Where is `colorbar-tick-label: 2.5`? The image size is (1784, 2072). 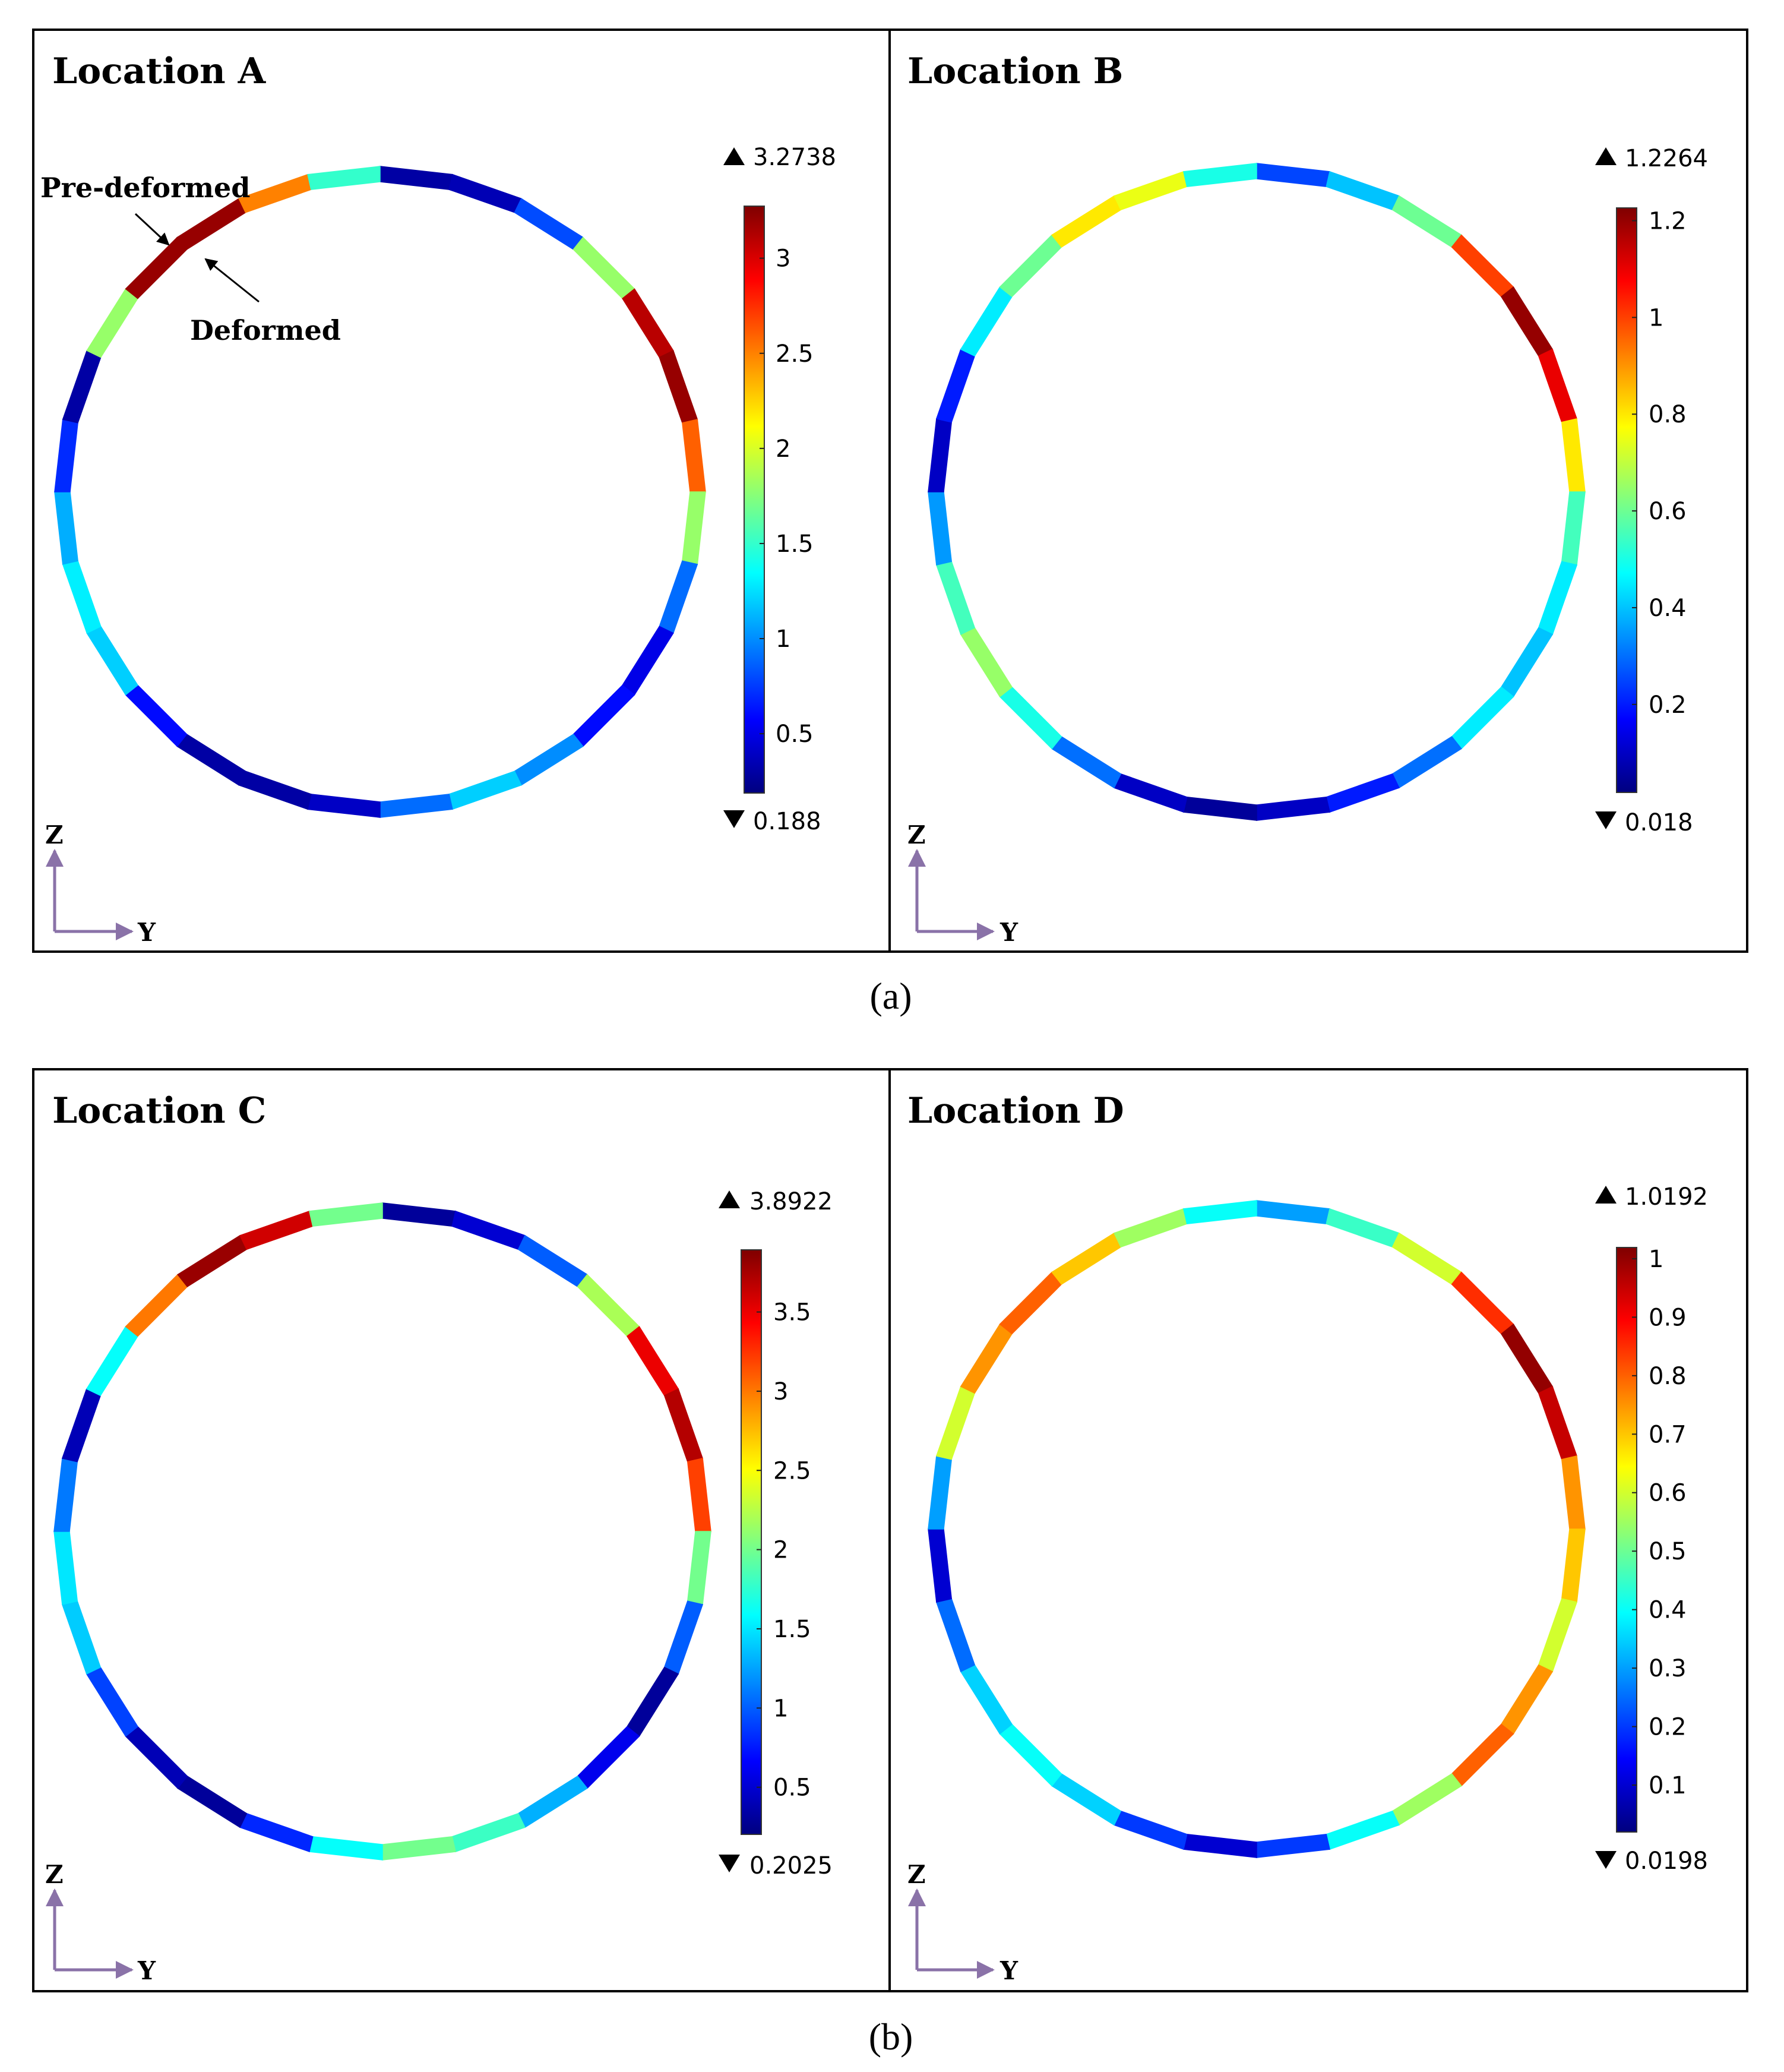 colorbar-tick-label: 2.5 is located at coordinates (792, 1471).